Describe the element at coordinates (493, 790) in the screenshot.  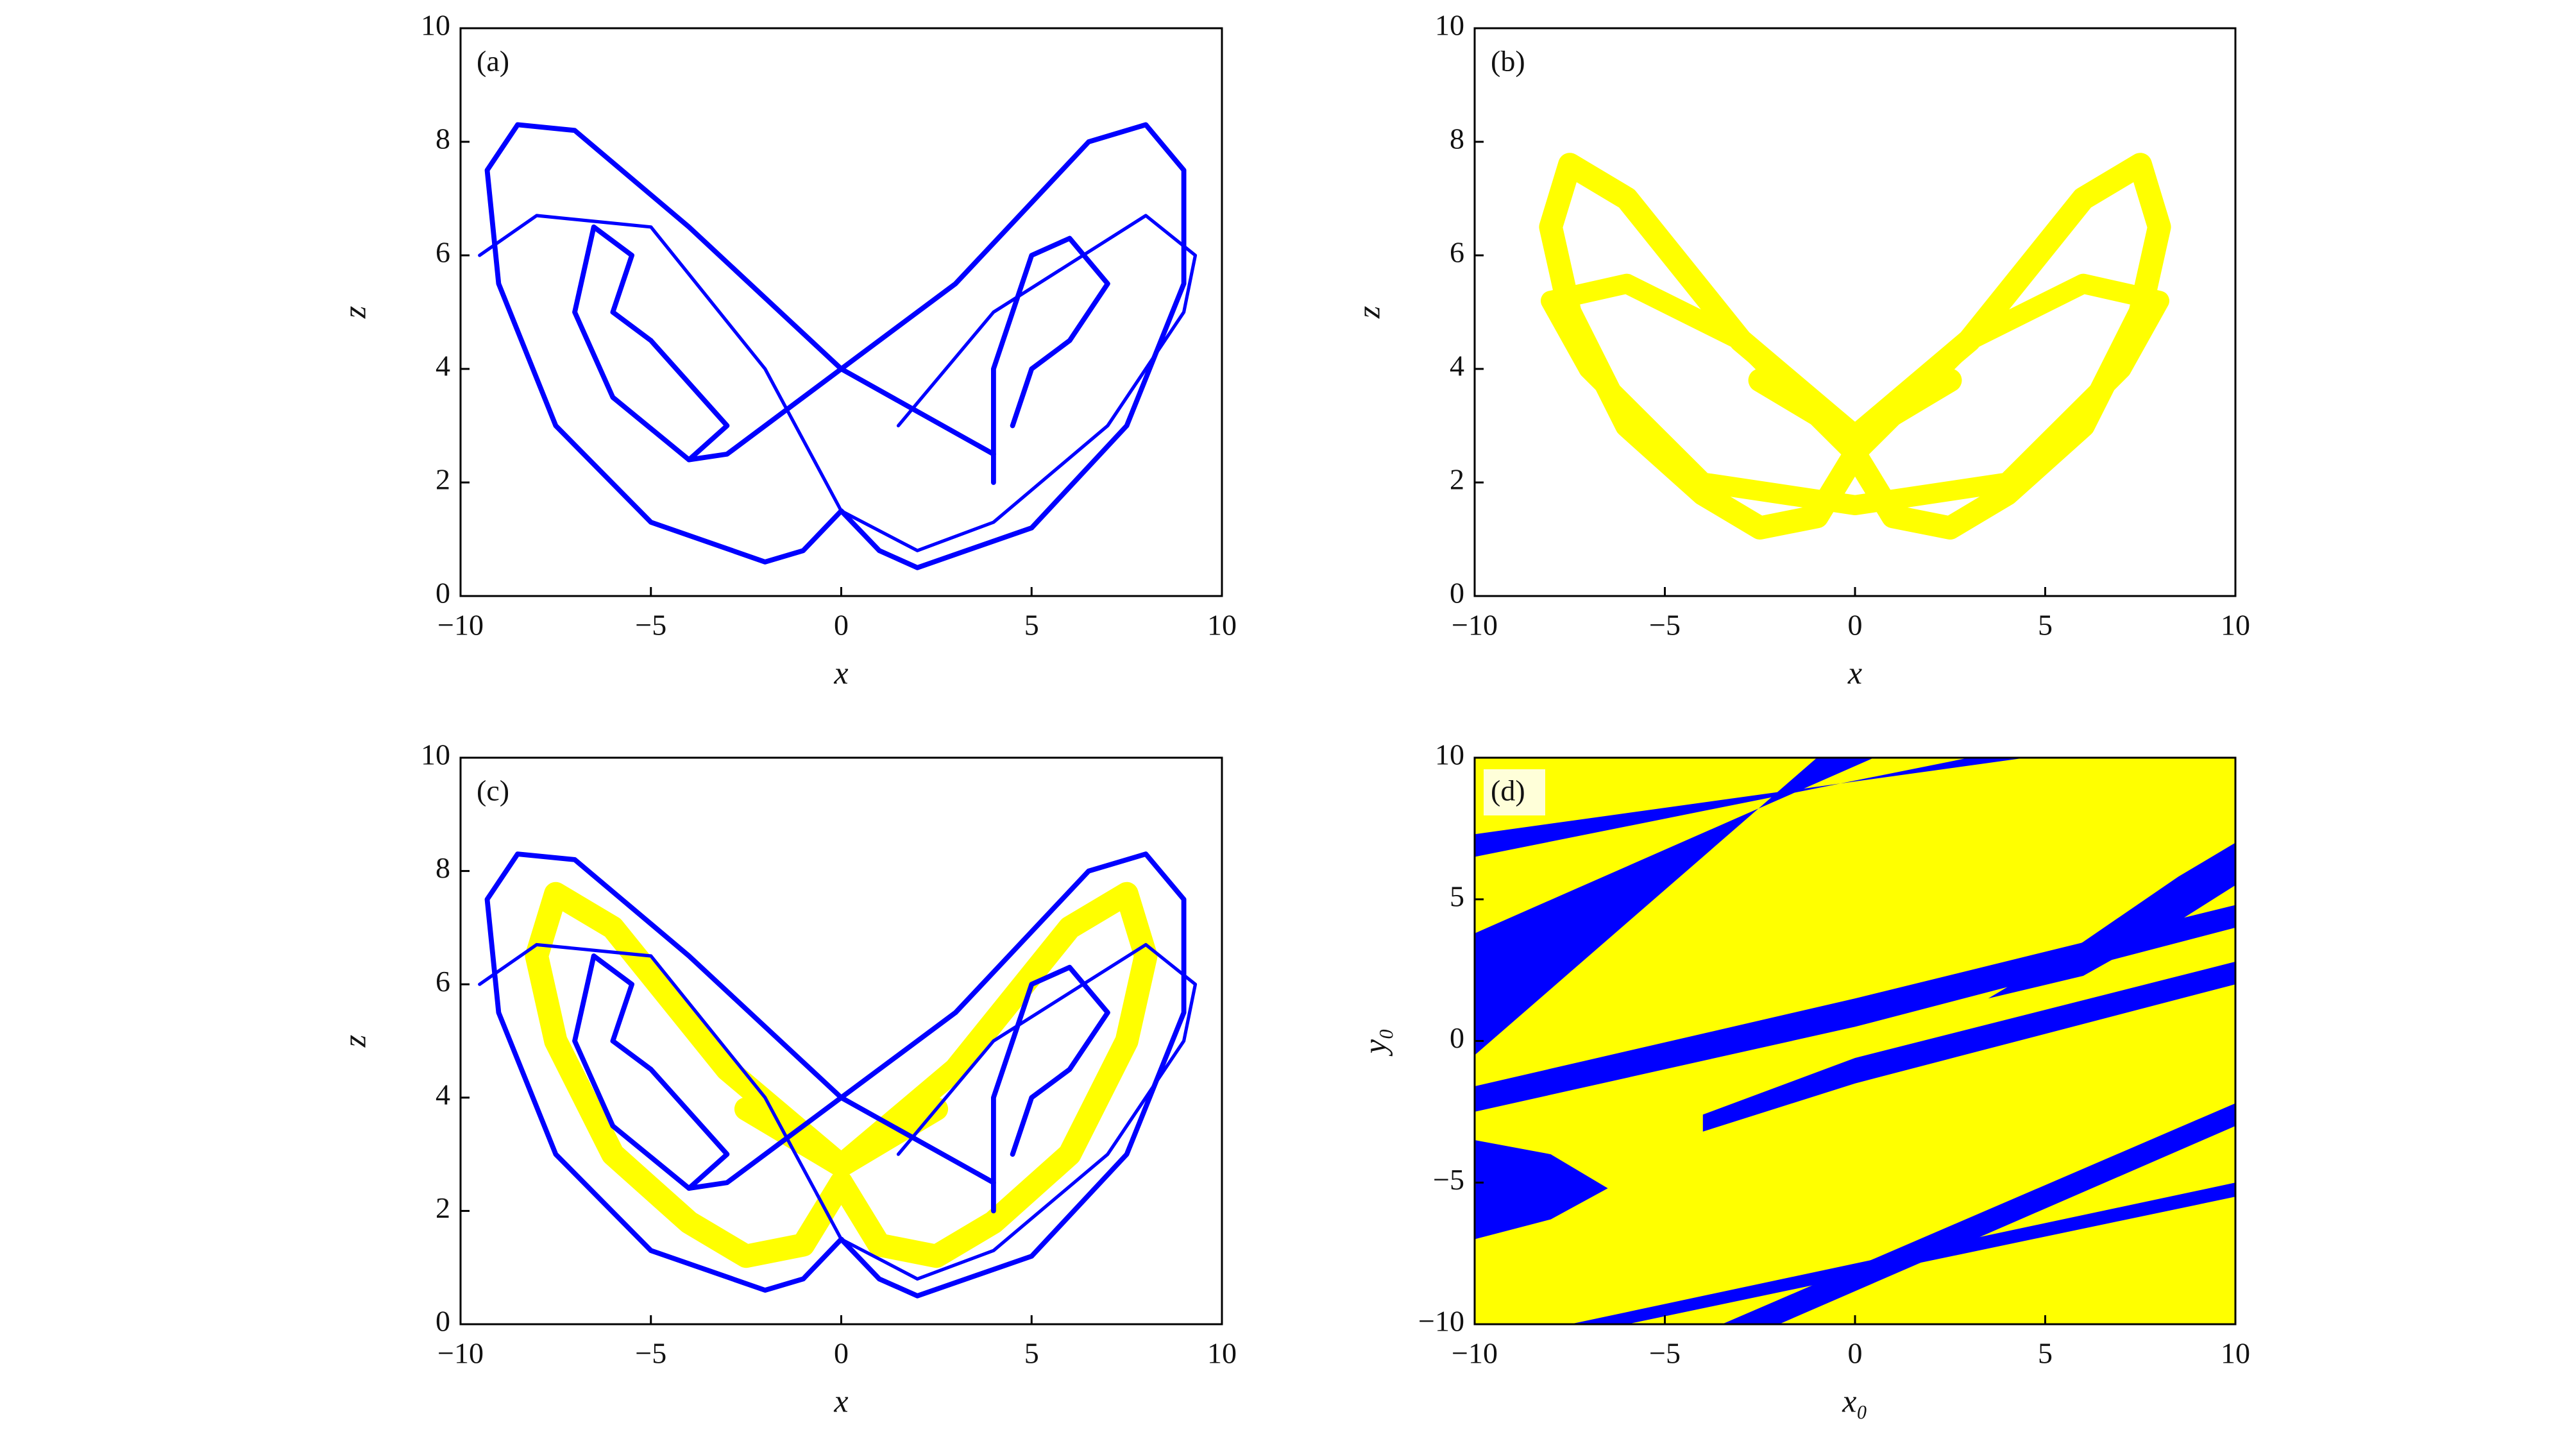
I see `panel-label: (c)` at that location.